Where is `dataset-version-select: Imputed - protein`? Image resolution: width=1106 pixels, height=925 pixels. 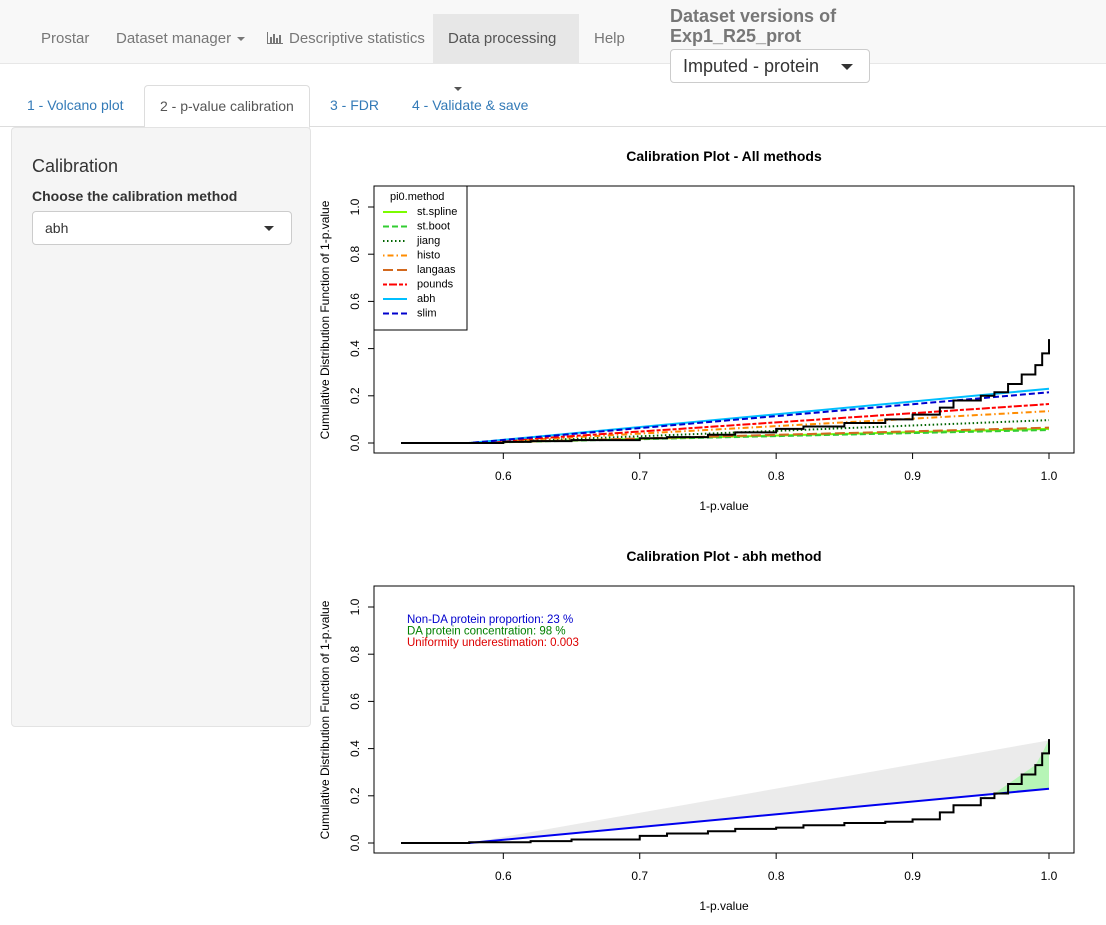
dataset-version-select: Imputed - protein is located at coordinates (770, 66).